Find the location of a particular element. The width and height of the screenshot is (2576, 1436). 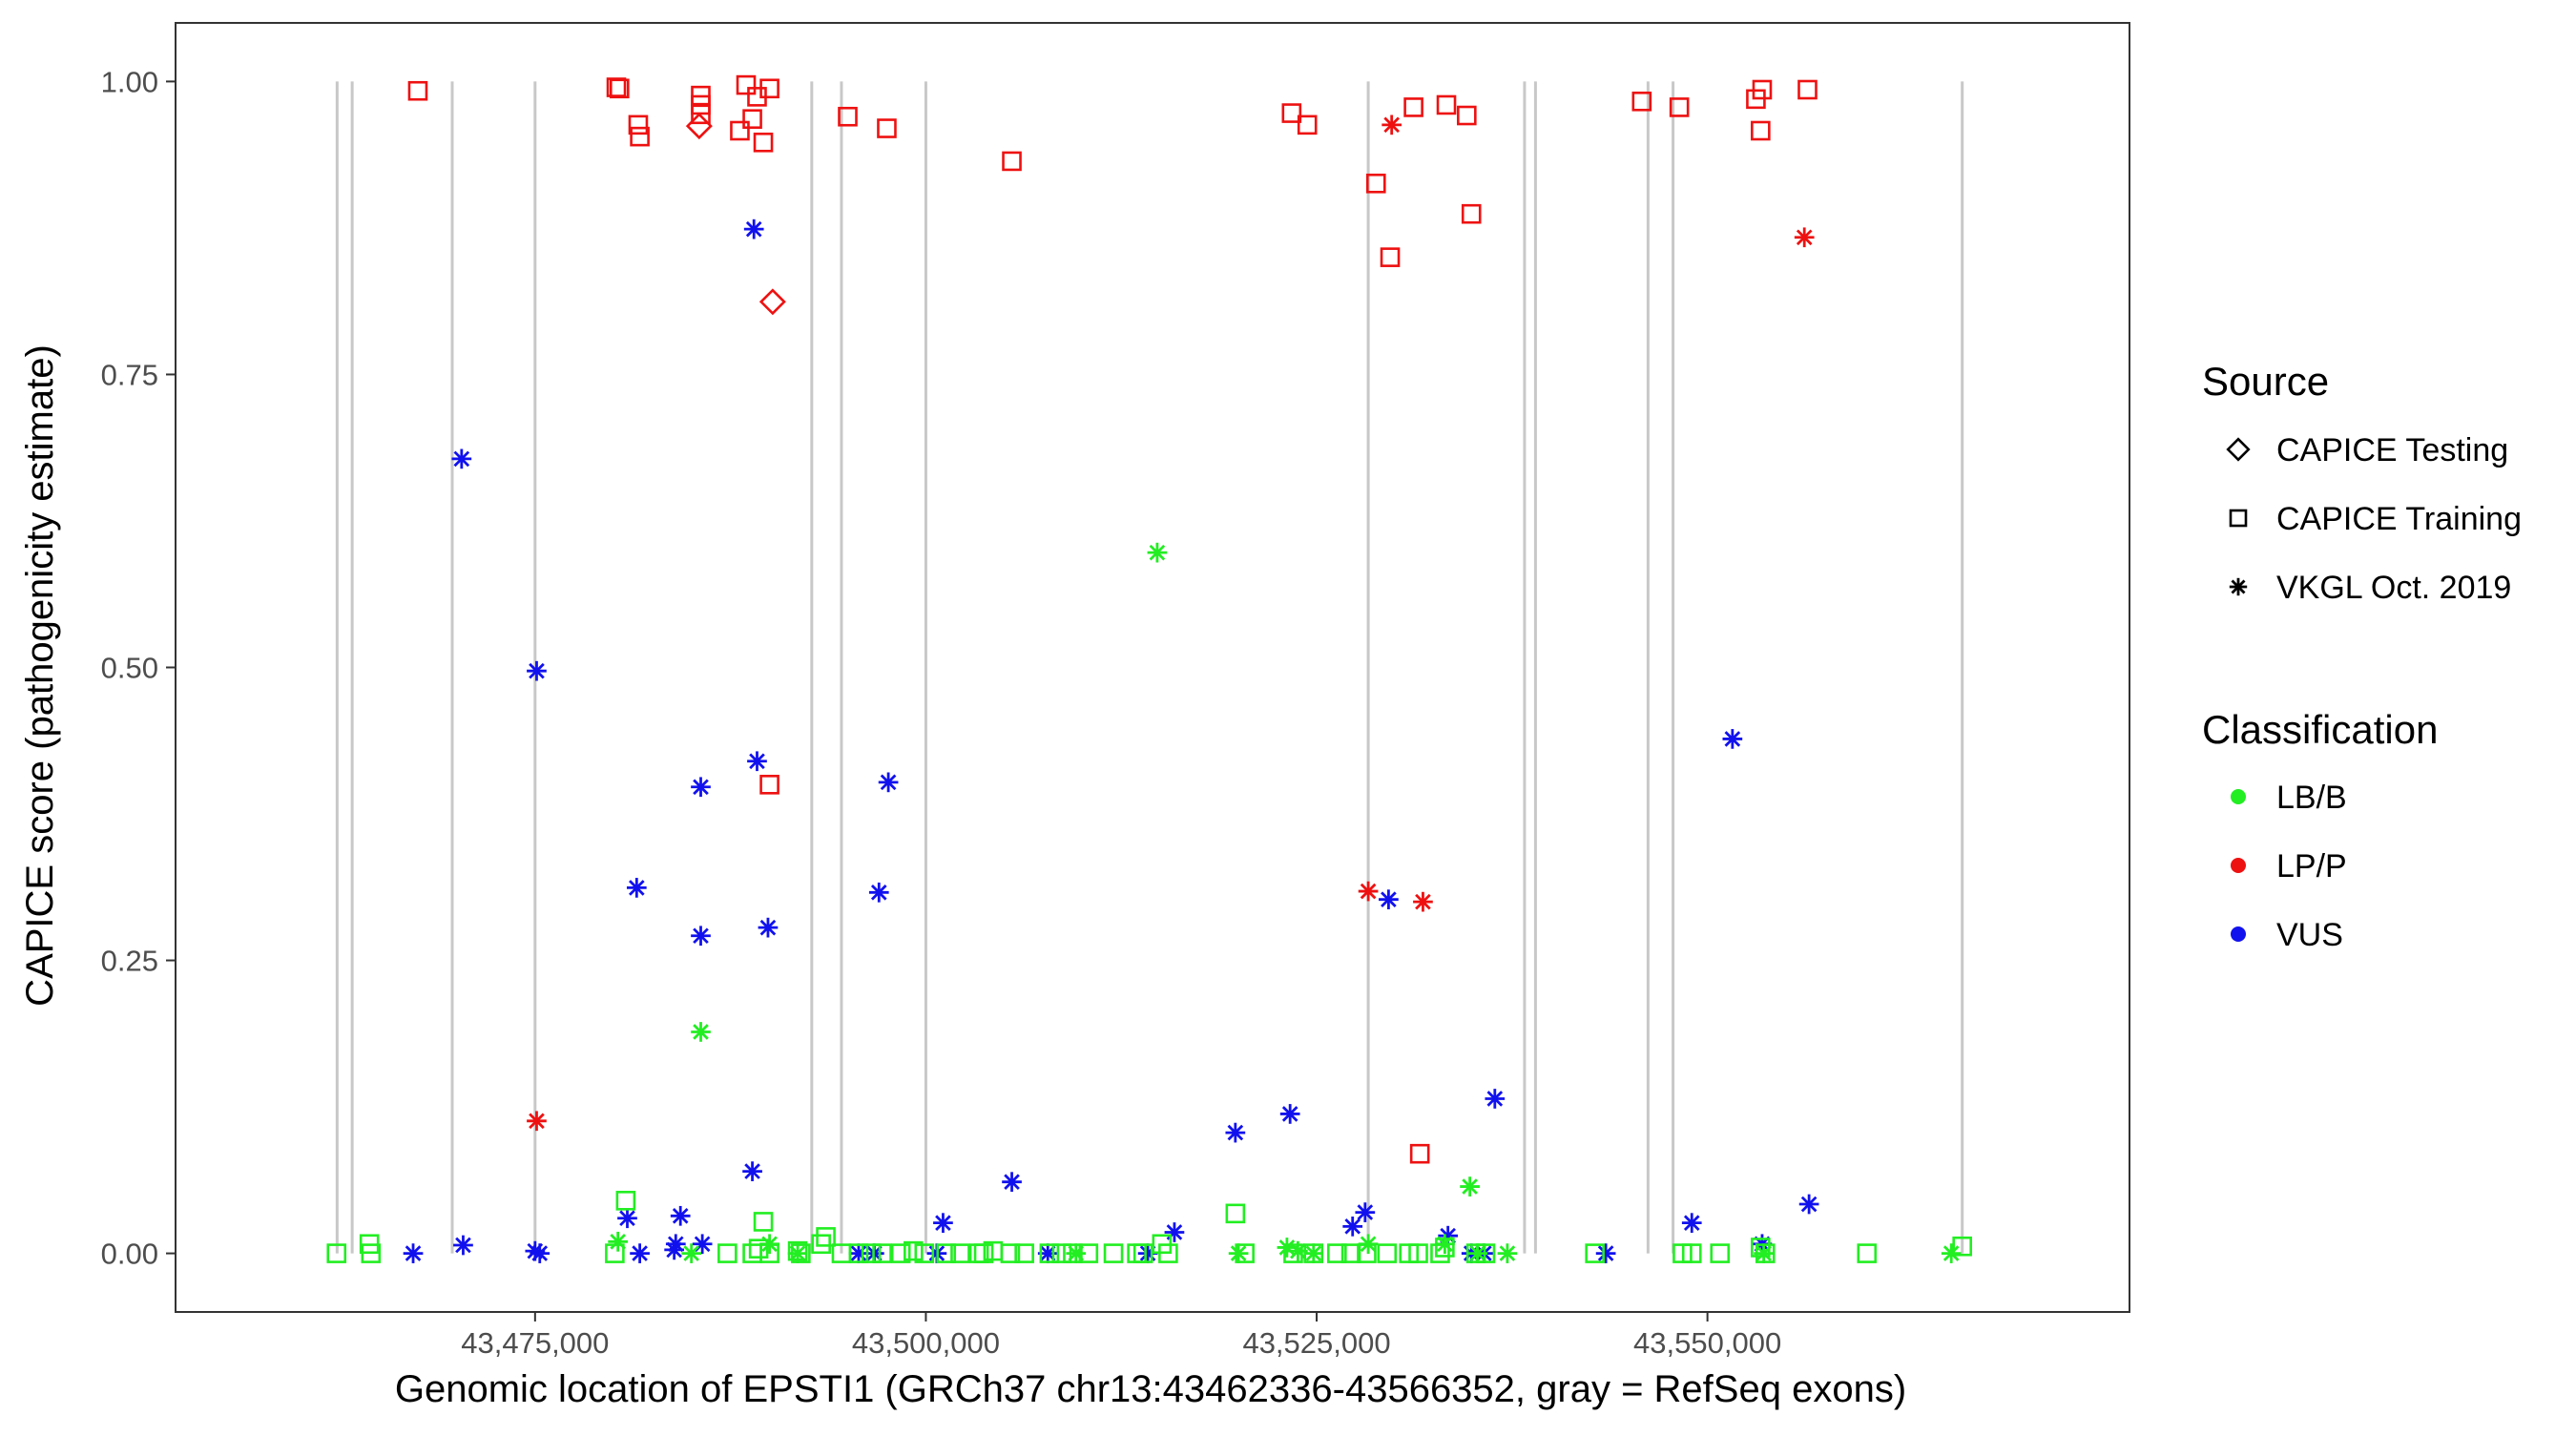

y-tick-label: 0.75 is located at coordinates (129, 374).